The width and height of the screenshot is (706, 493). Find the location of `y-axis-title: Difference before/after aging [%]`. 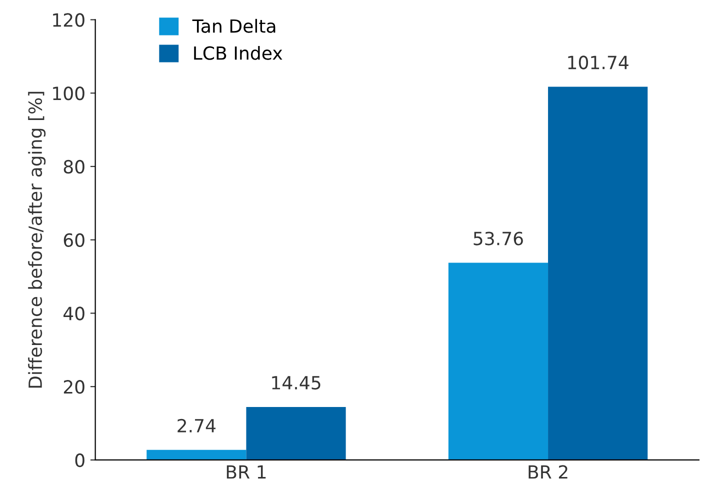

y-axis-title: Difference before/after aging [%] is located at coordinates (37, 240).